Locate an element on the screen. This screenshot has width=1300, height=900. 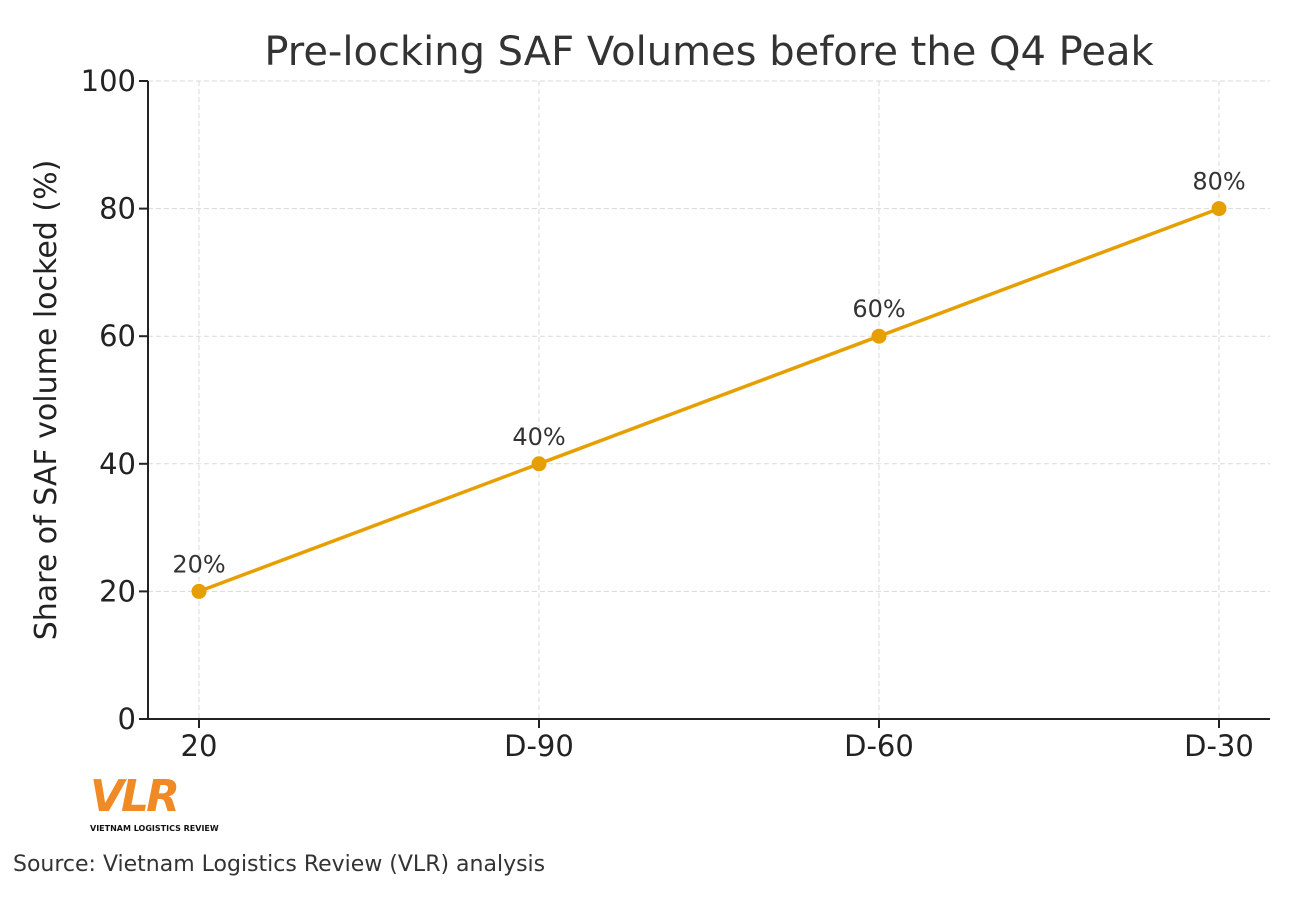
y-tick-label: 100 is located at coordinates (108, 81).